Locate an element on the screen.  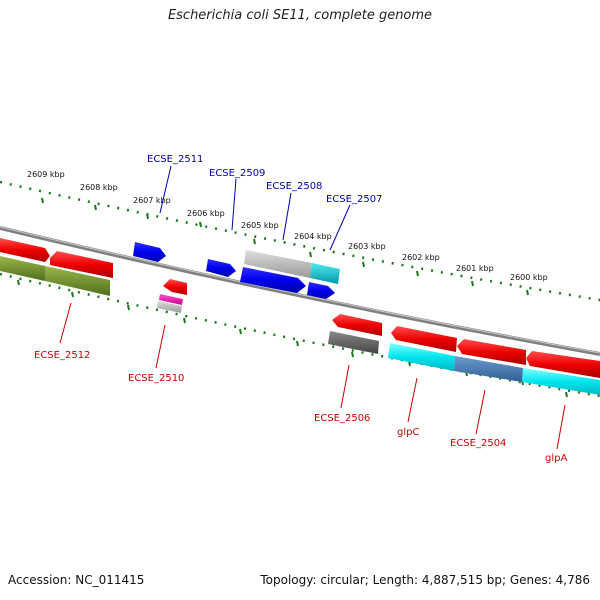
gene-label: ECSE_2512 is located at coordinates (62, 355).